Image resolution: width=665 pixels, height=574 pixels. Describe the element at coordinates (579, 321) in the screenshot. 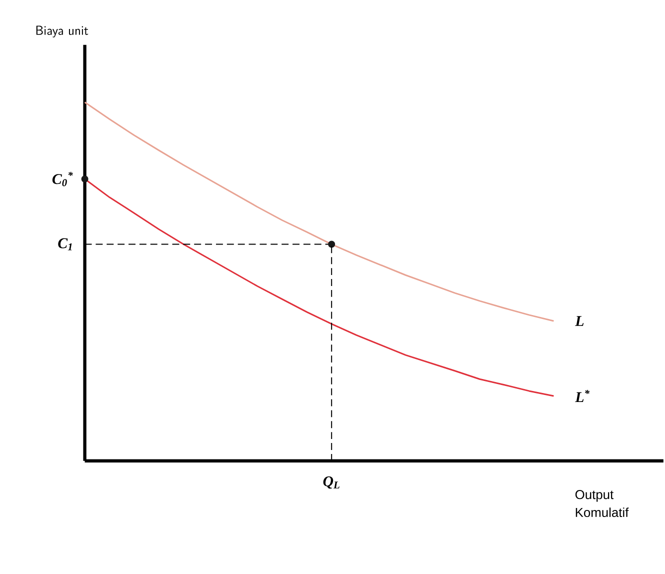

I see `series-label: L` at that location.